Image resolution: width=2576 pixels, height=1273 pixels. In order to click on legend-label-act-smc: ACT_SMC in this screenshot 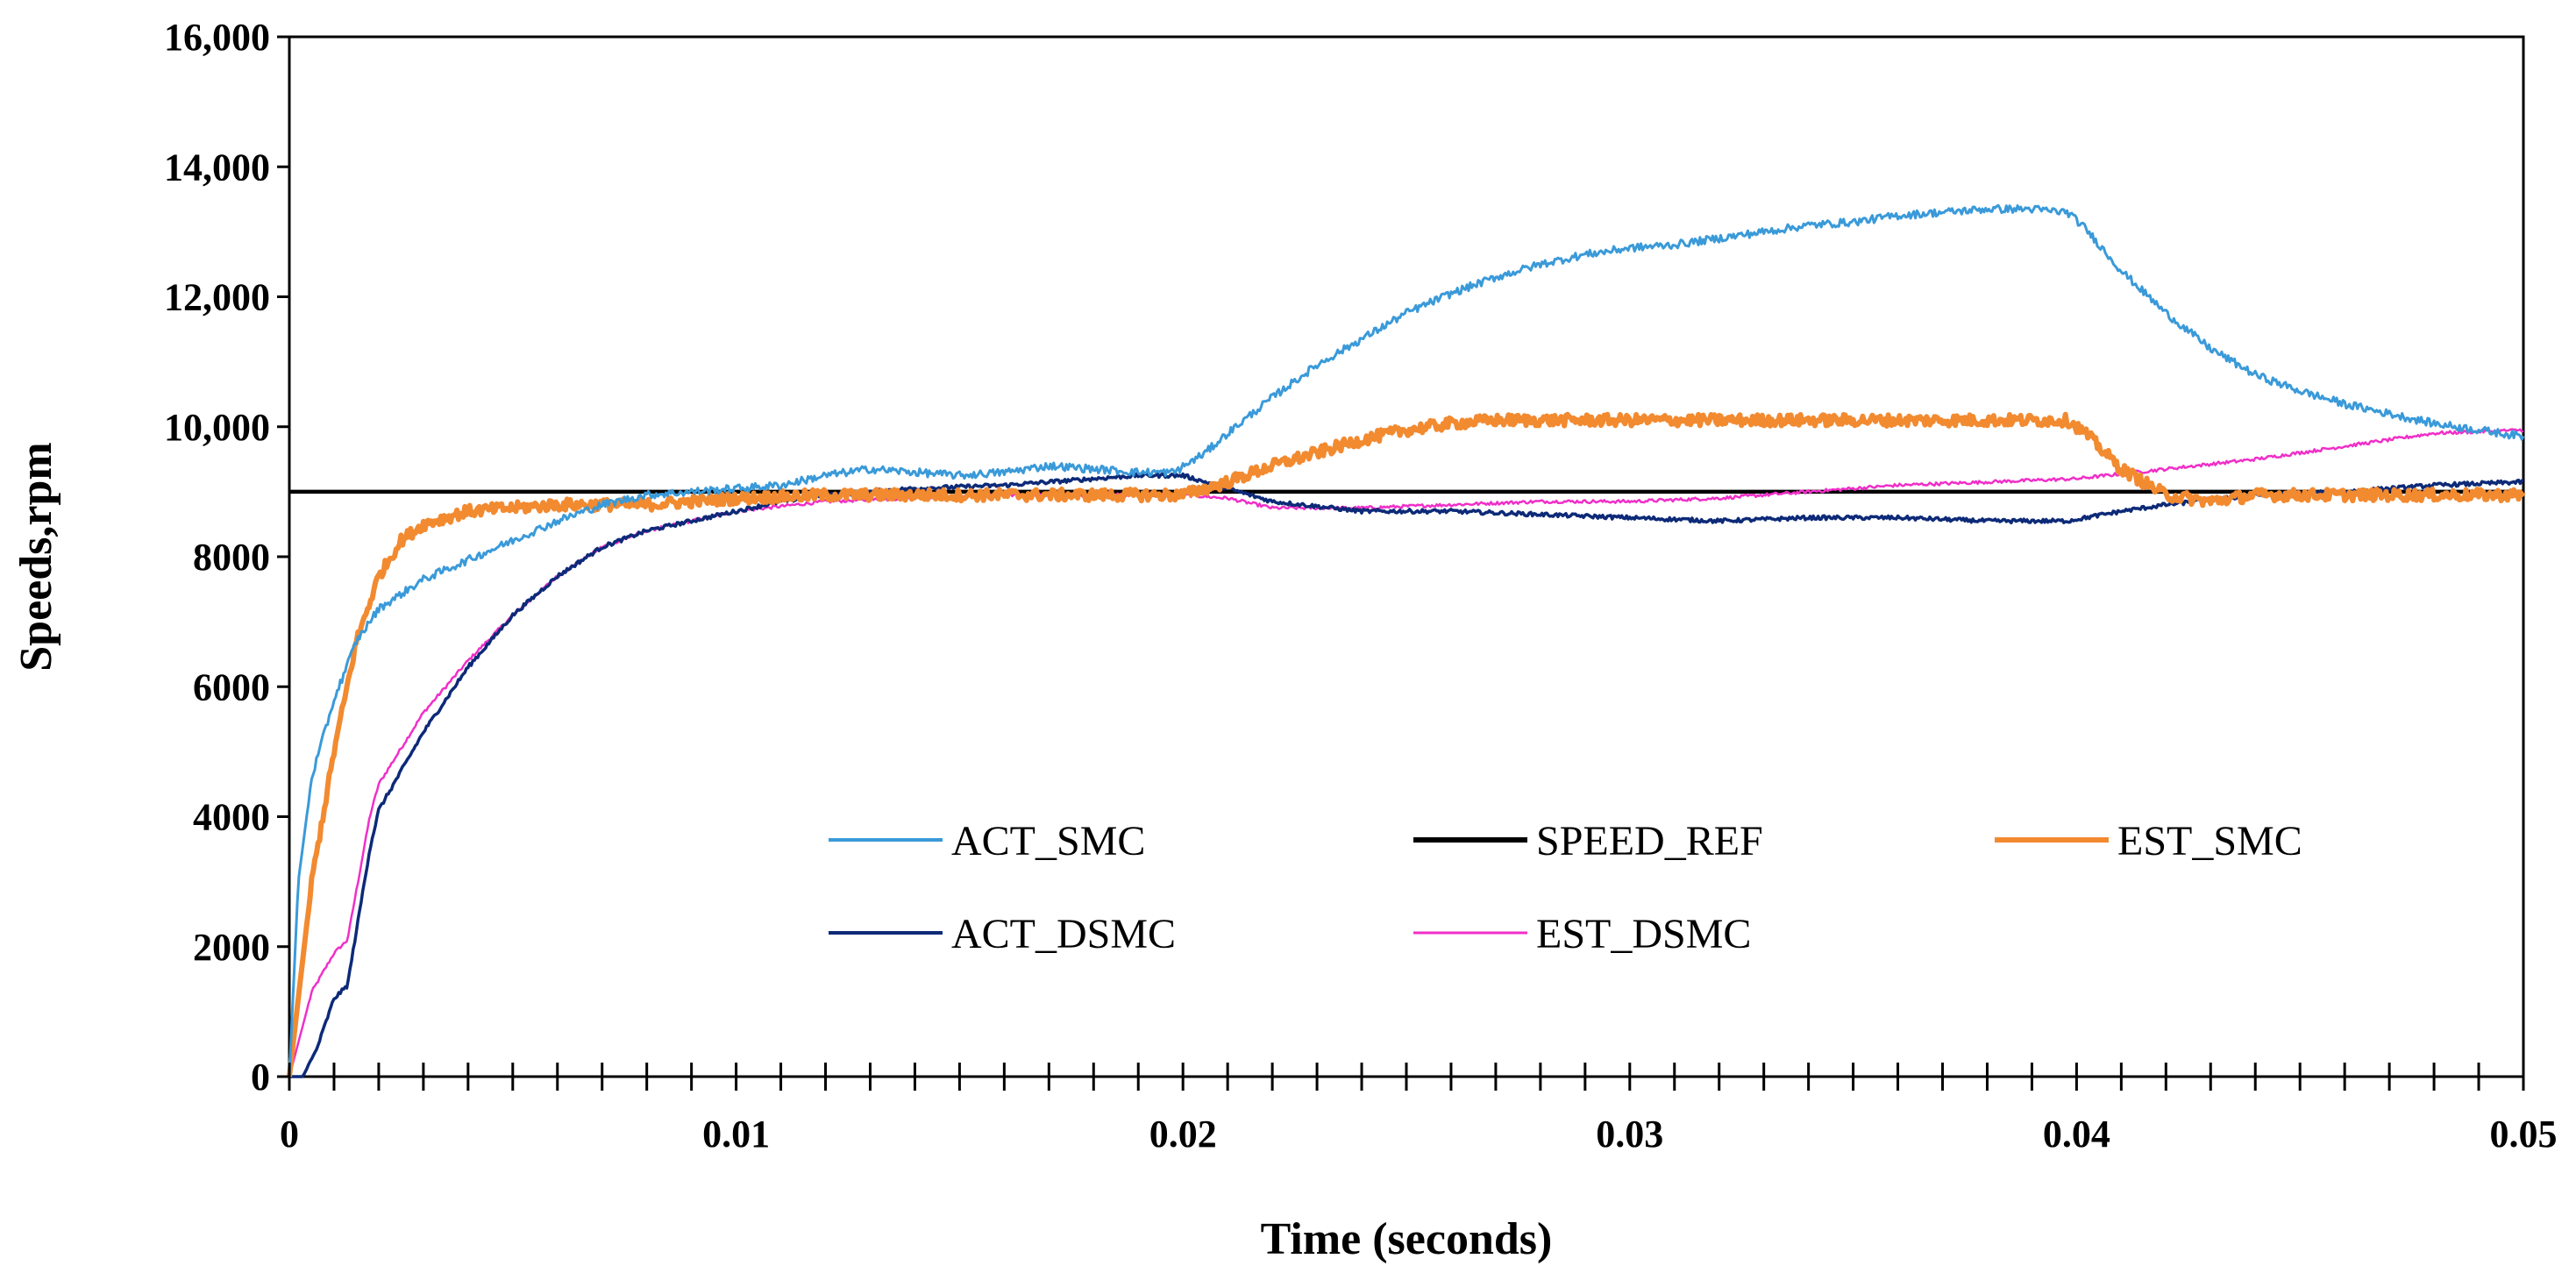, I will do `click(1048, 841)`.